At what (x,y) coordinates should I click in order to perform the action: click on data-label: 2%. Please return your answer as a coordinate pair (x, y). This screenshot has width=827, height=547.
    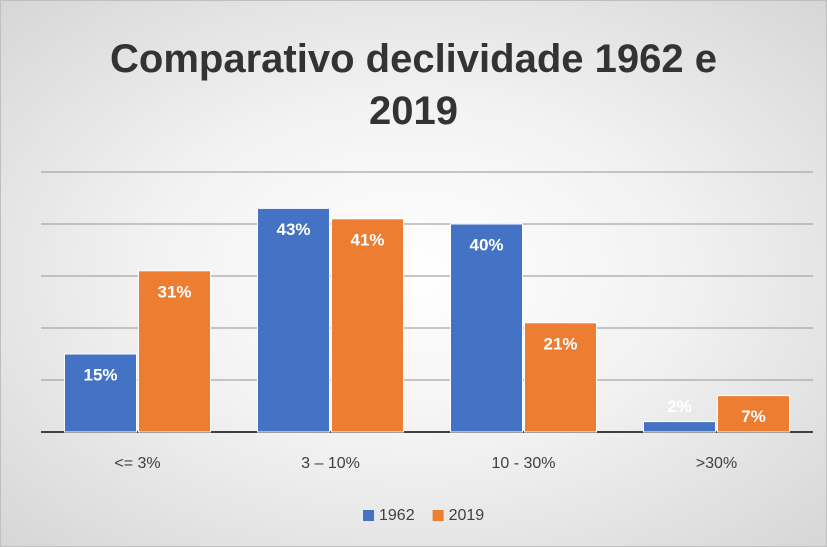
    Looking at the image, I should click on (679, 406).